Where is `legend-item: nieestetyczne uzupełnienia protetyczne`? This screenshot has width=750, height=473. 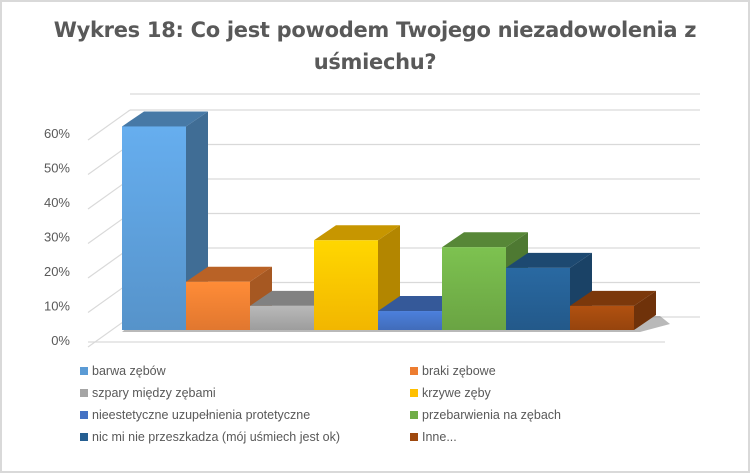
legend-item: nieestetyczne uzupełnienia protetyczne is located at coordinates (195, 415).